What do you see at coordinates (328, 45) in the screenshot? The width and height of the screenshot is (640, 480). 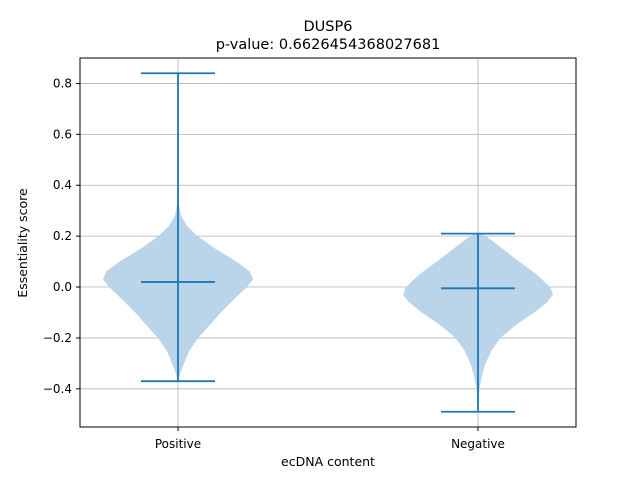 I see `chart-subtitle: p-value: 0.6626454368027681` at bounding box center [328, 45].